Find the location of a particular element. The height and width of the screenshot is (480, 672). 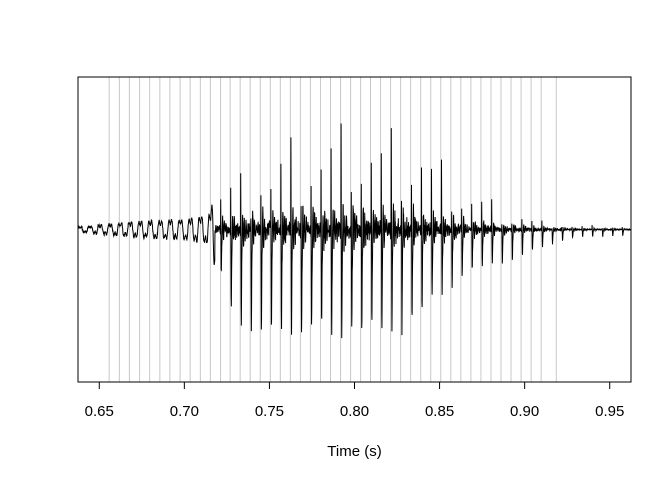

x-tick-label-1: 0.70 is located at coordinates (184, 411).